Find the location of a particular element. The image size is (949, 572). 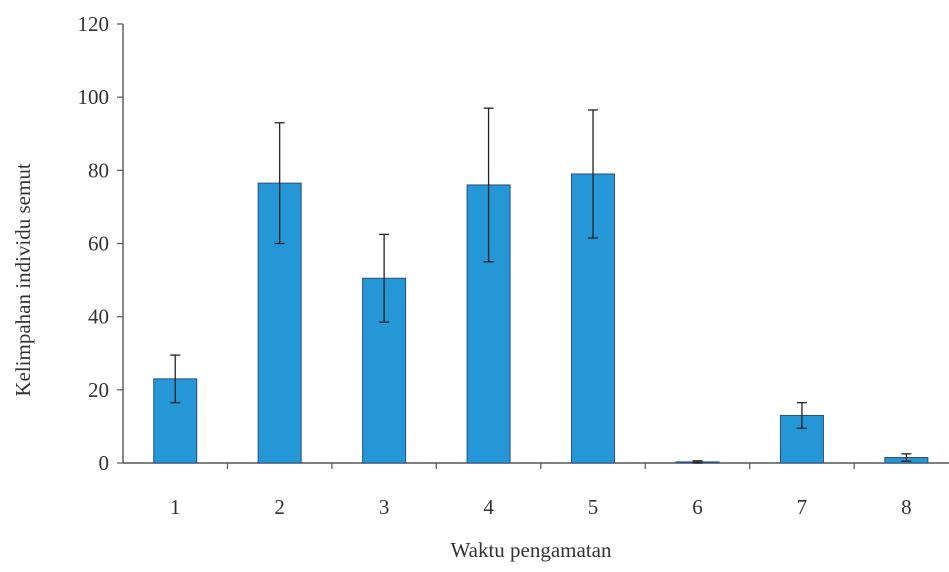

y-tick-label: 80 is located at coordinates (98, 170).